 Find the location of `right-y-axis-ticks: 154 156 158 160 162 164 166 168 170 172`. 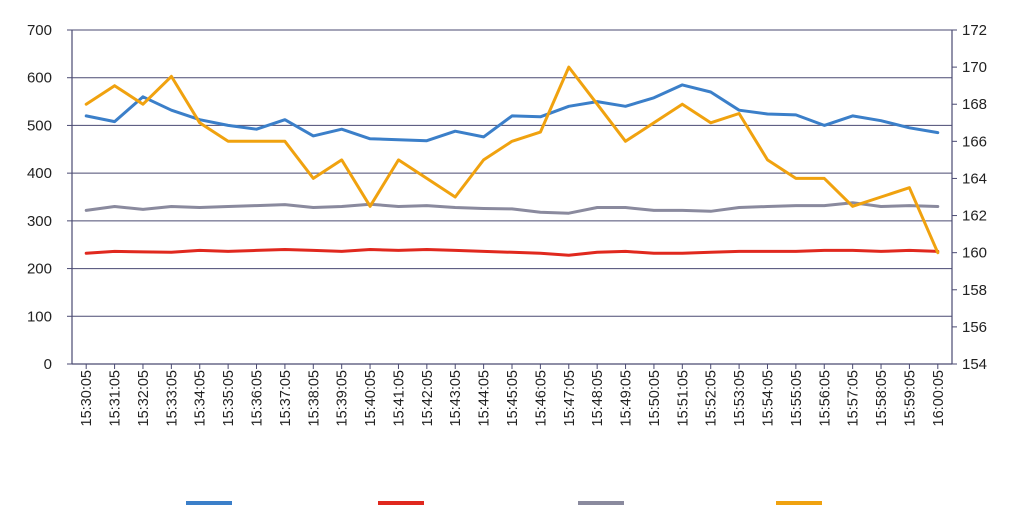

right-y-axis-ticks: 154 156 158 160 162 164 166 168 170 172 is located at coordinates (969, 197).